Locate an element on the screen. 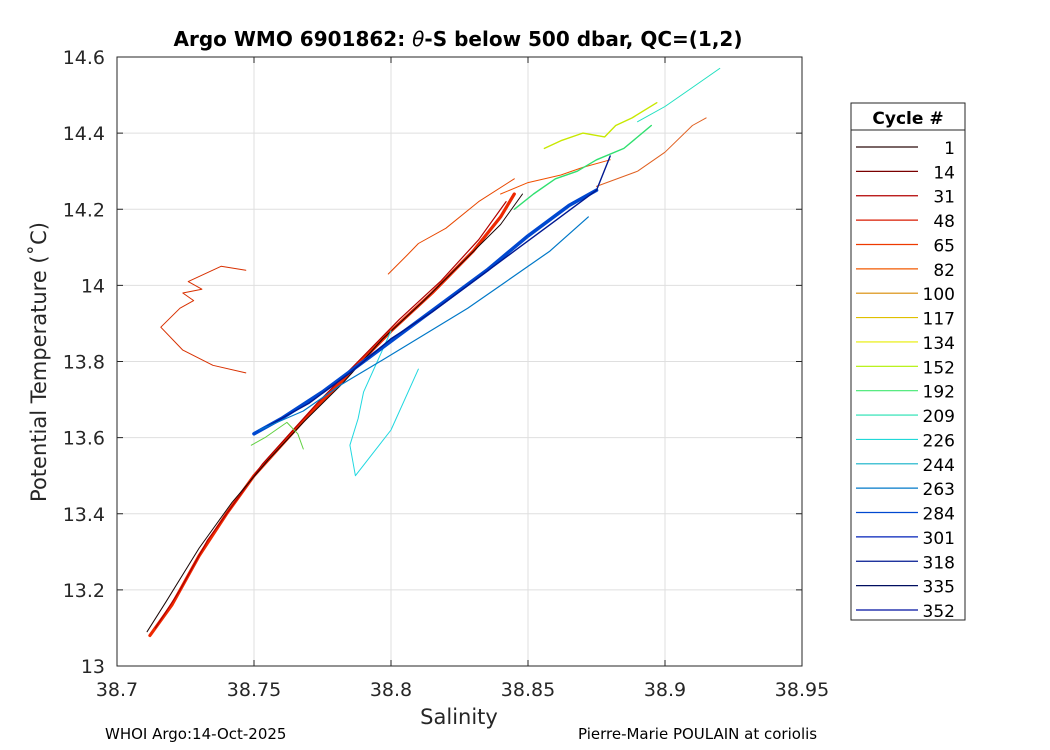  legend-label: 352 is located at coordinates (939, 612).